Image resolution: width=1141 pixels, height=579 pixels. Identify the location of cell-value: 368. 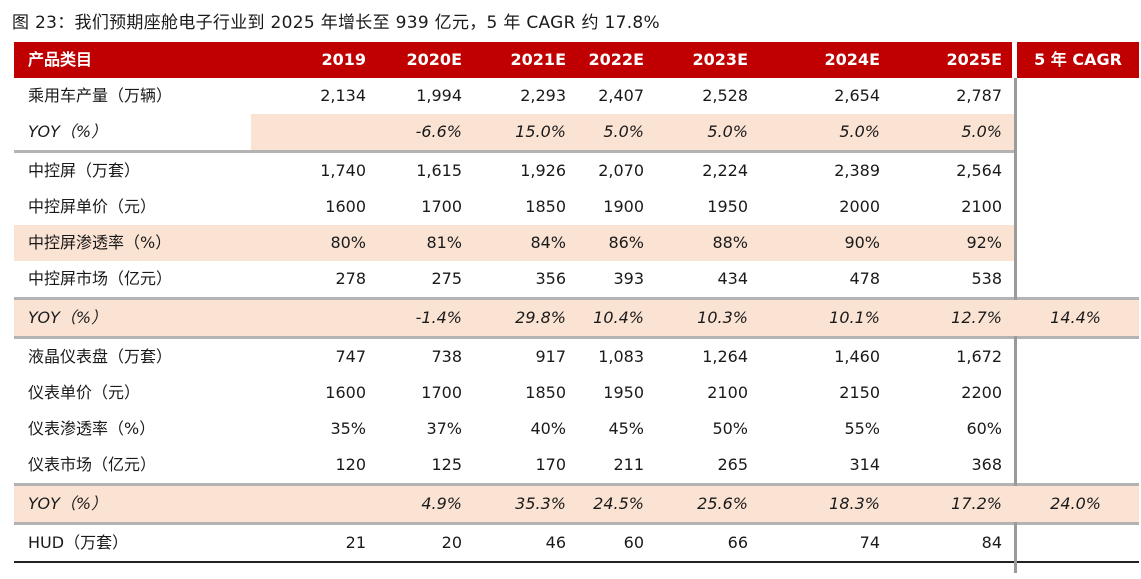
(986, 464).